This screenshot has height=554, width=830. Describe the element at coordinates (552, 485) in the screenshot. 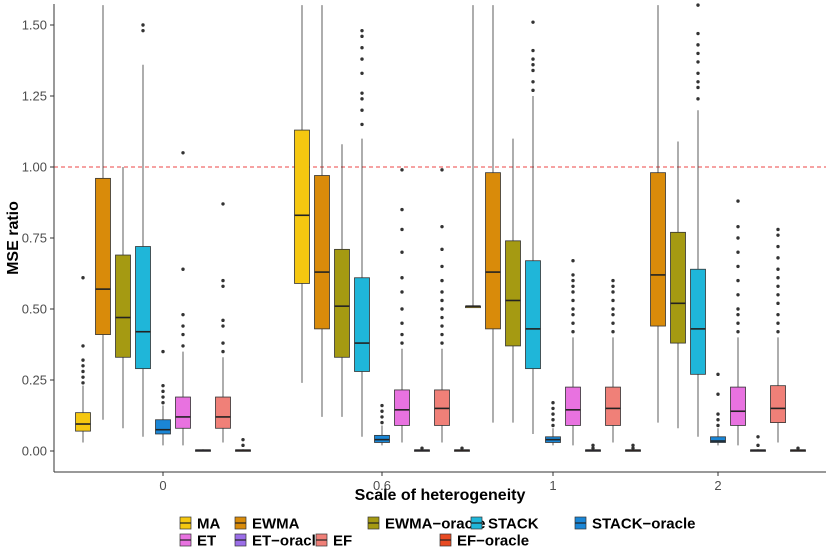

I see `x-tick-label-2: 1` at that location.